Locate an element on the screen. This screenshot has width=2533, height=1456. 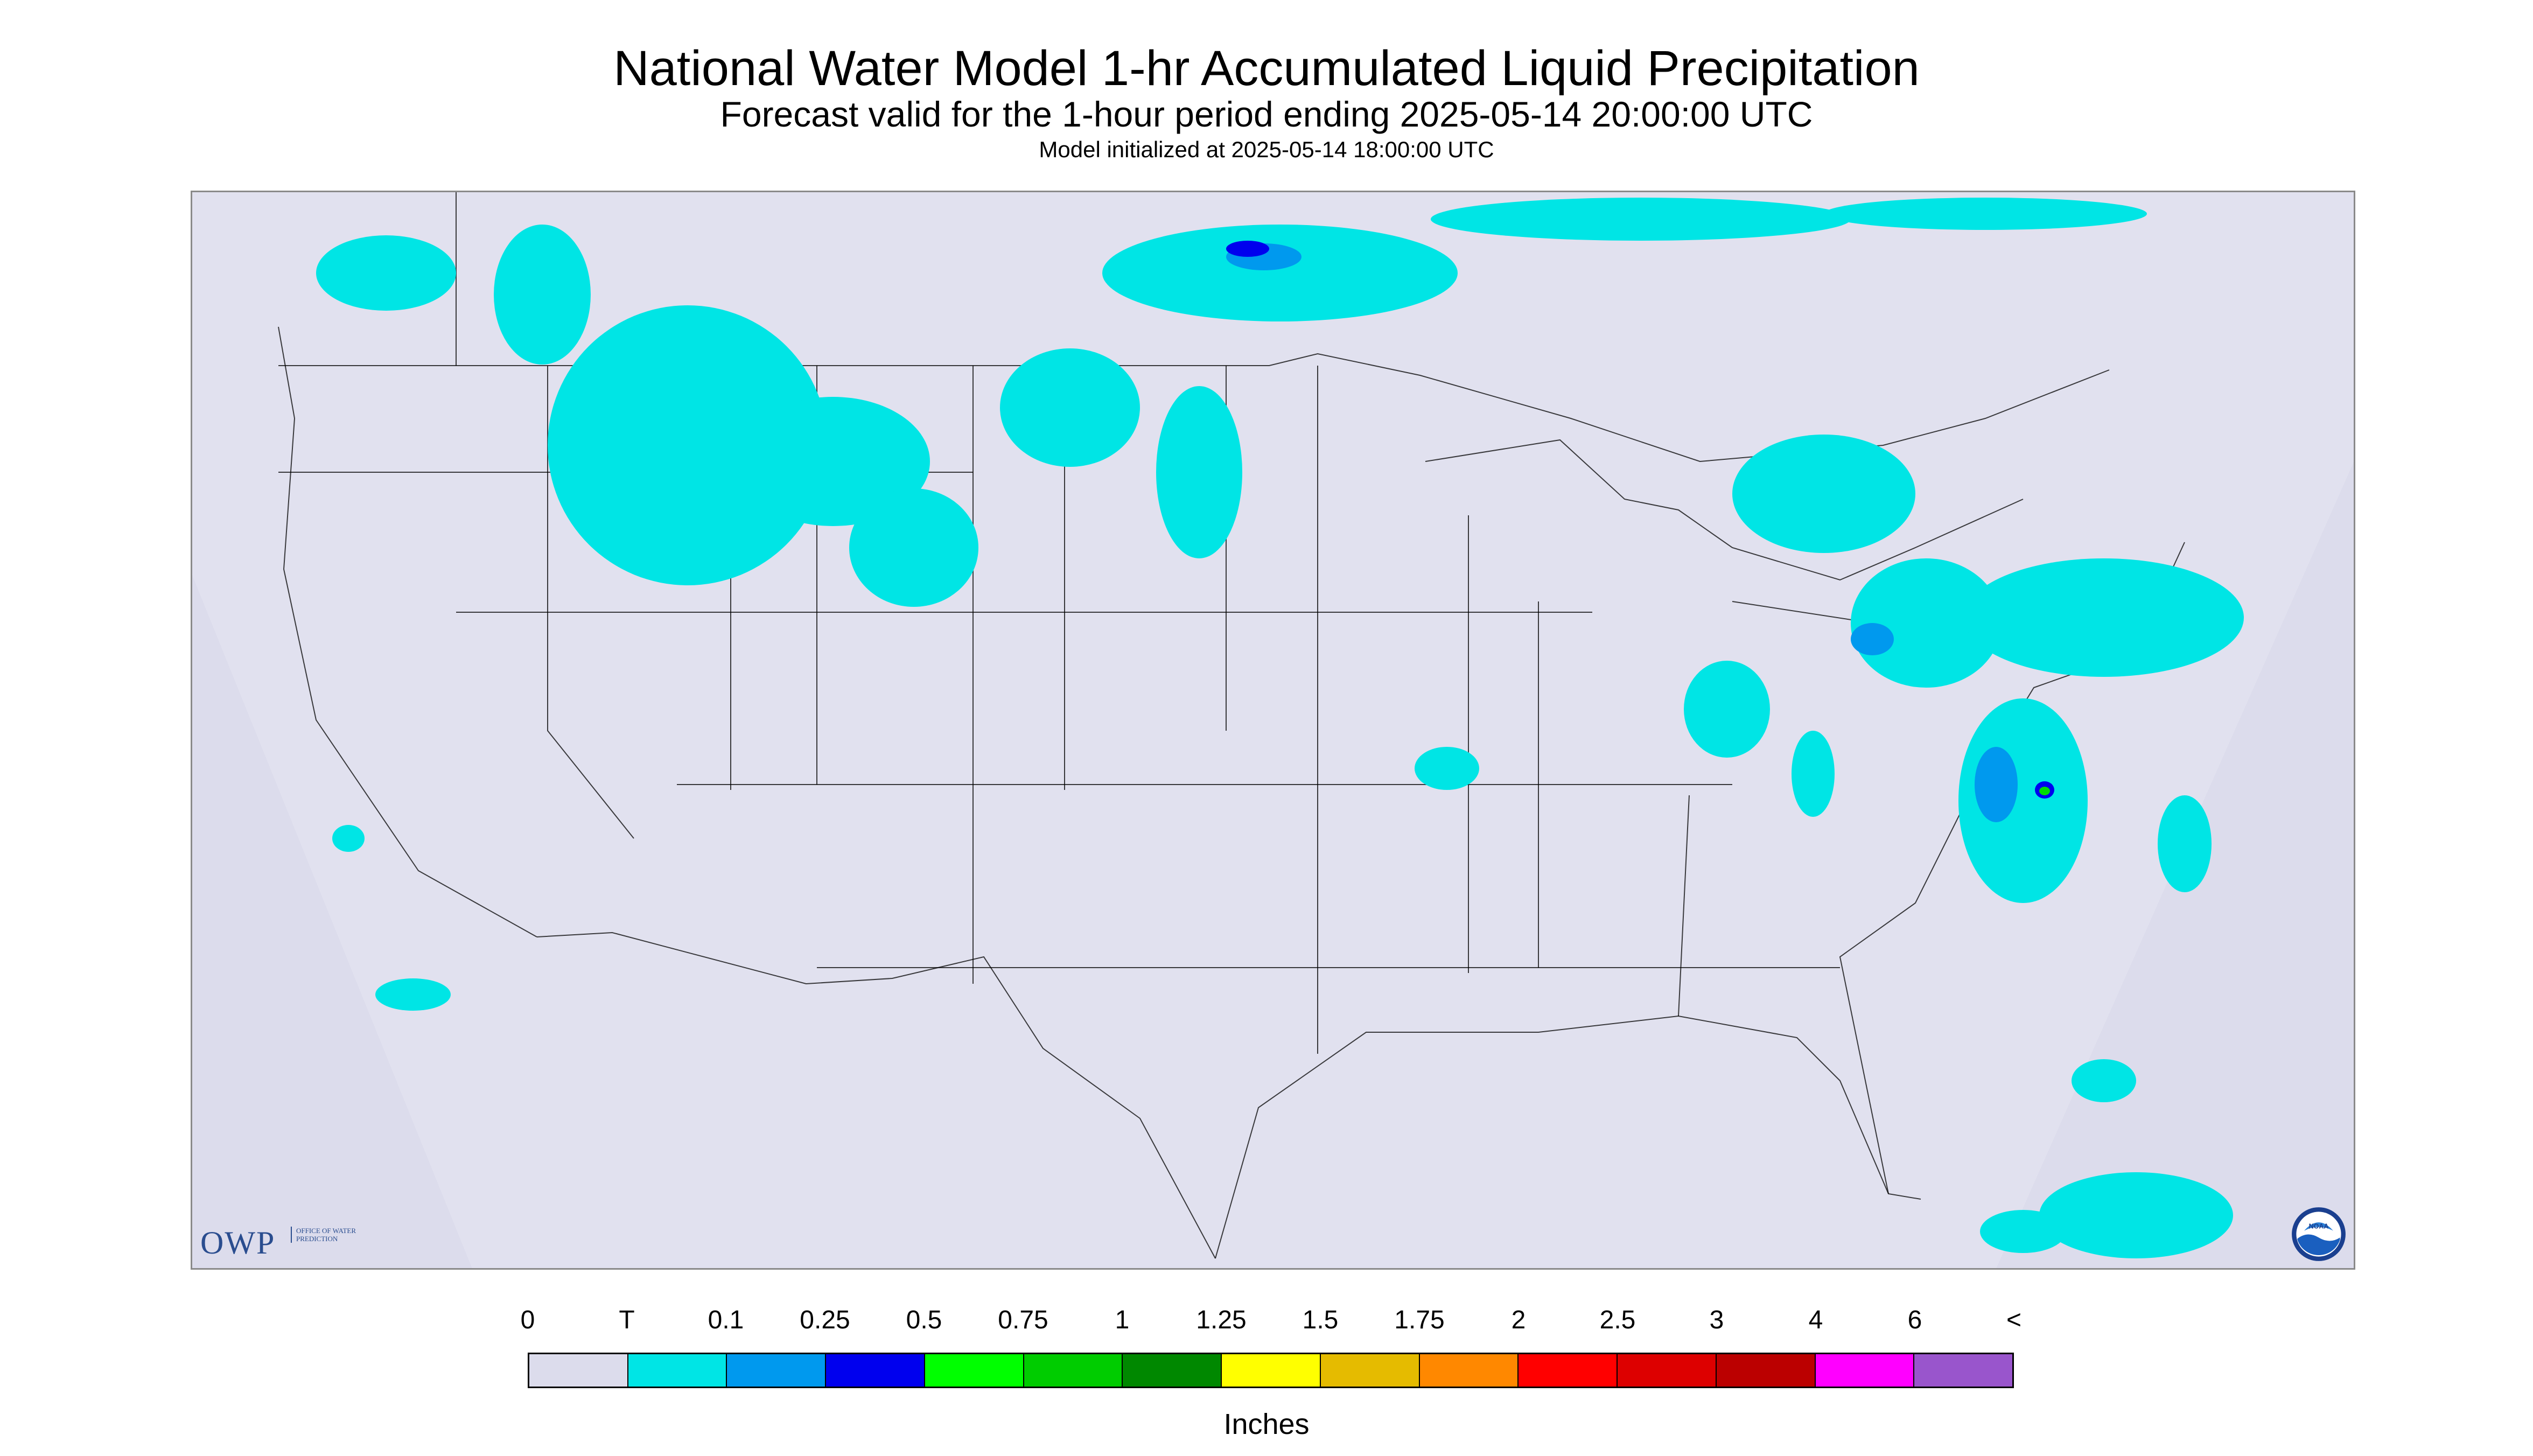
legend-label: 1.5 is located at coordinates (1320, 1320).